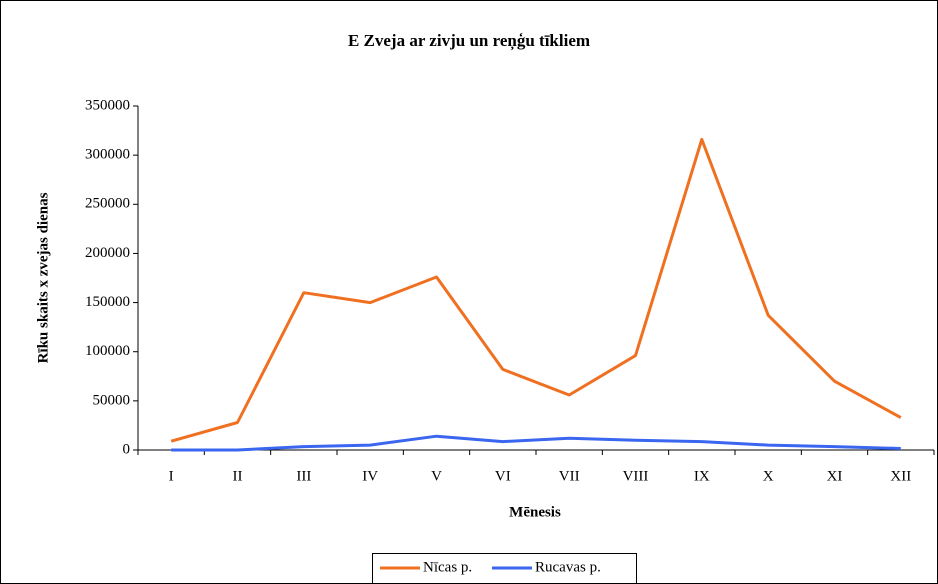 Image resolution: width=938 pixels, height=584 pixels. Describe the element at coordinates (636, 476) in the screenshot. I see `x-tick-label: VIII` at that location.